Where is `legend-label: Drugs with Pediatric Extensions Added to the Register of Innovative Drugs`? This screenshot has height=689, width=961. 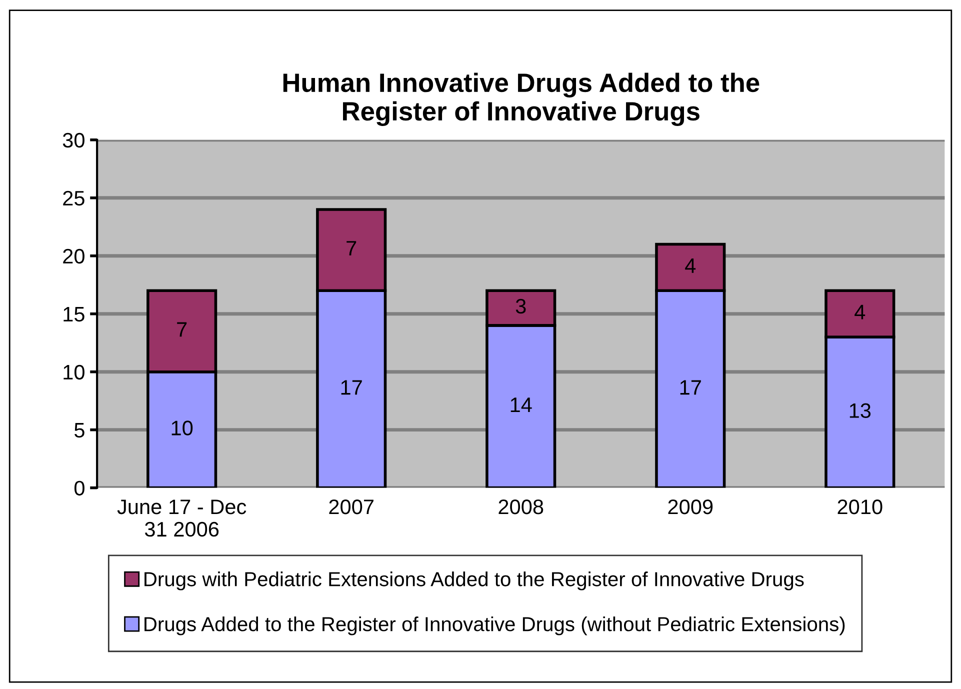 legend-label: Drugs with Pediatric Extensions Added to the Register of Innovative Drugs is located at coordinates (474, 581).